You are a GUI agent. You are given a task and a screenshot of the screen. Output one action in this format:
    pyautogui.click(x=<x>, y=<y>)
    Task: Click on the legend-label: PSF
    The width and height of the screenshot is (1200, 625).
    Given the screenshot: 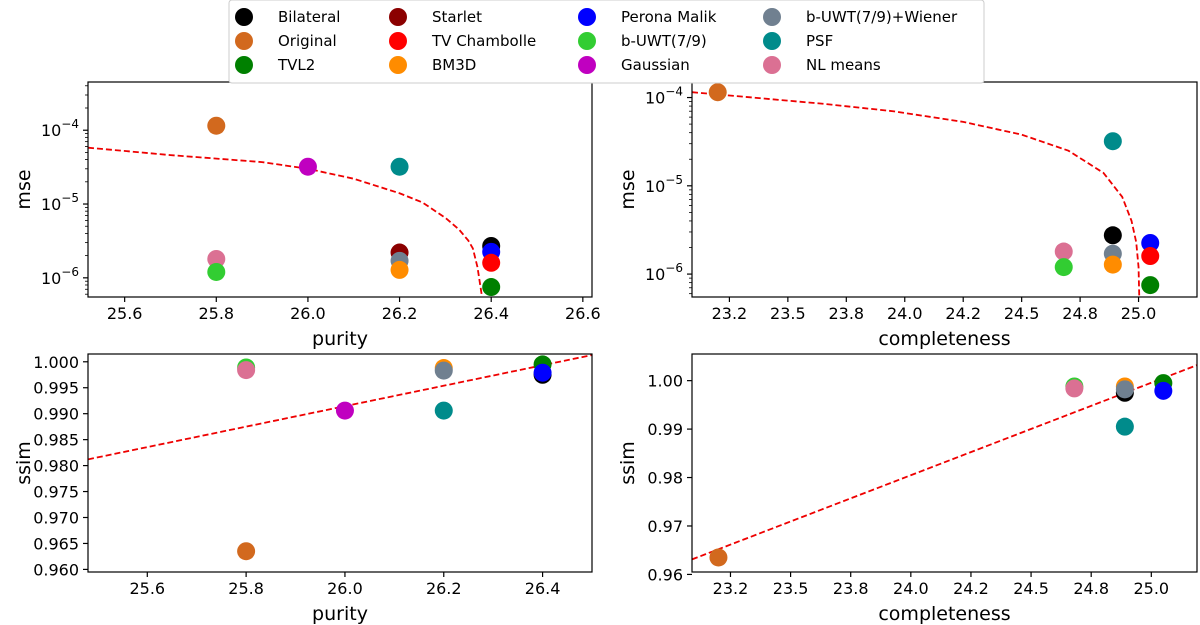 What is the action you would take?
    pyautogui.click(x=819, y=41)
    